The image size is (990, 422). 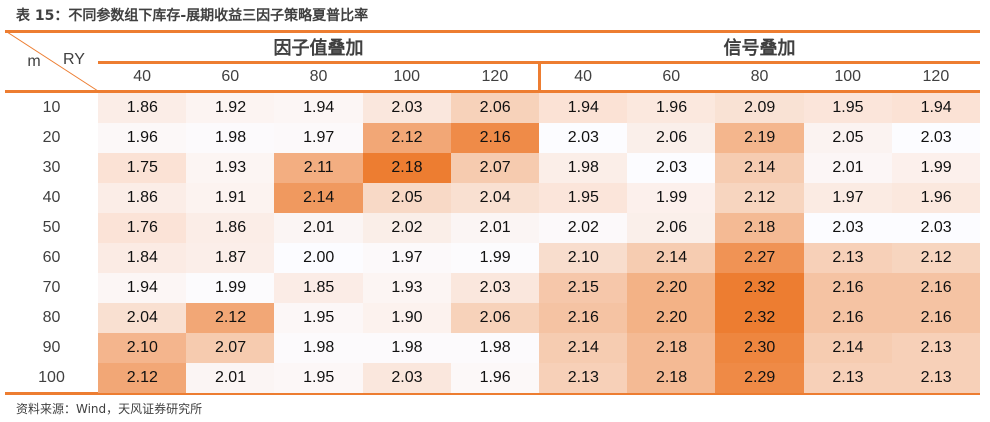 What do you see at coordinates (74, 59) in the screenshot?
I see `col-axis-label: RY` at bounding box center [74, 59].